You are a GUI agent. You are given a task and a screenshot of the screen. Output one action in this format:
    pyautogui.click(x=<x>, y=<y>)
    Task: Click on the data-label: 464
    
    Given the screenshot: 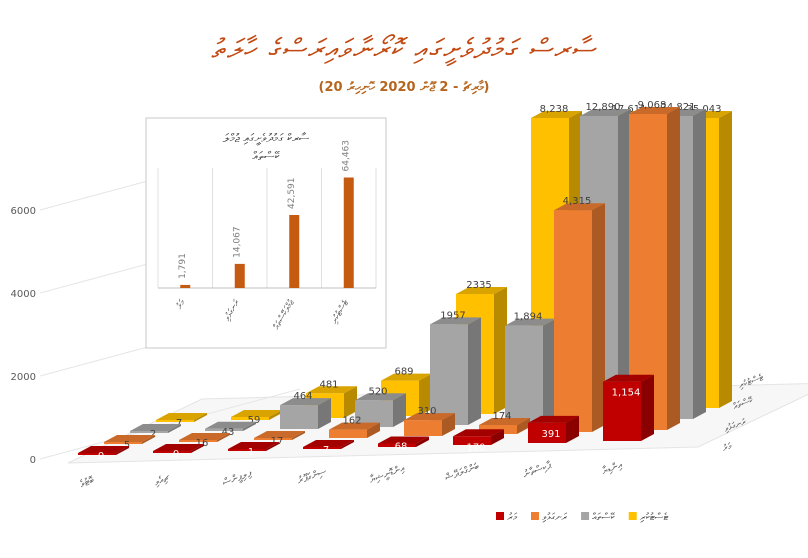 What is the action you would take?
    pyautogui.click(x=302, y=396)
    